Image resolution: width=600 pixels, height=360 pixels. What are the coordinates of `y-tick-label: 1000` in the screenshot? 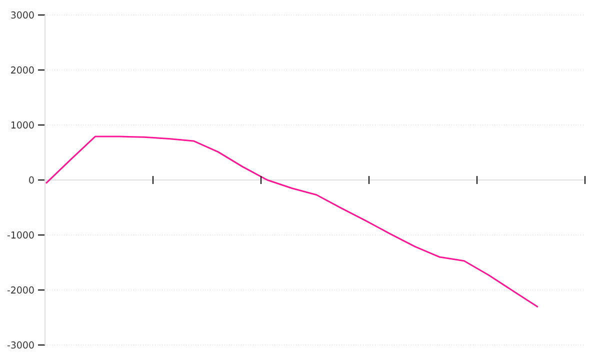 It's located at (22, 125).